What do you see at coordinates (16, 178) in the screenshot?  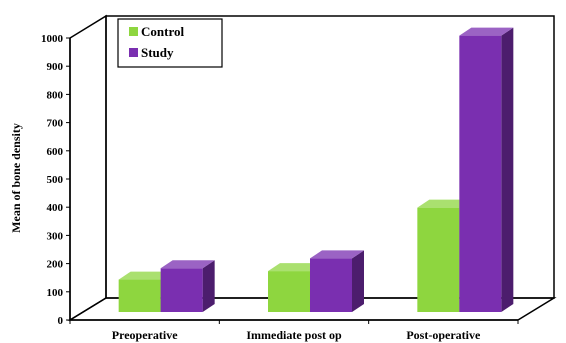 I see `y-axis-label: Mean of bone density` at bounding box center [16, 178].